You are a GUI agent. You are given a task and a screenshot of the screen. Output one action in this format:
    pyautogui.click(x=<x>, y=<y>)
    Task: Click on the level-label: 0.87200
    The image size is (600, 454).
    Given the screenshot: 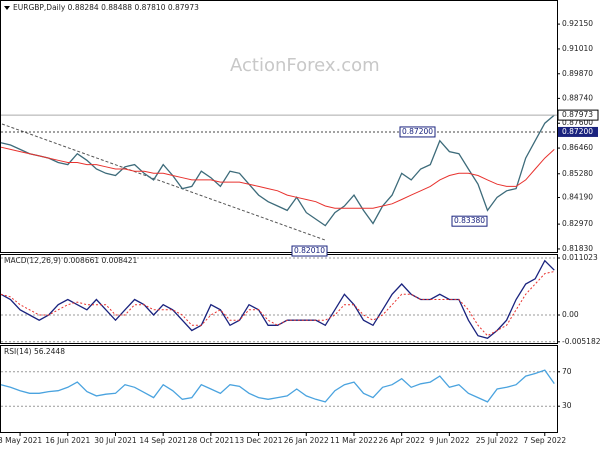 What is the action you would take?
    pyautogui.click(x=577, y=131)
    